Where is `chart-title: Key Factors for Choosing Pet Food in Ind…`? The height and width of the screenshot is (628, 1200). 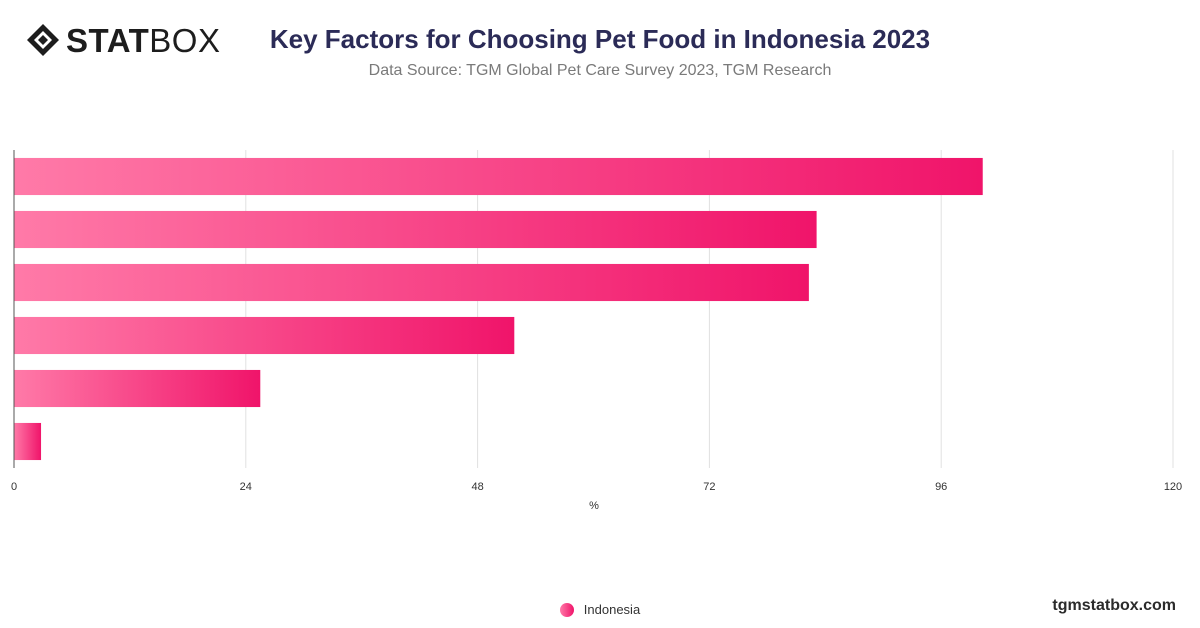
chart-title: Key Factors for Choosing Pet Food in Ind… is located at coordinates (600, 39).